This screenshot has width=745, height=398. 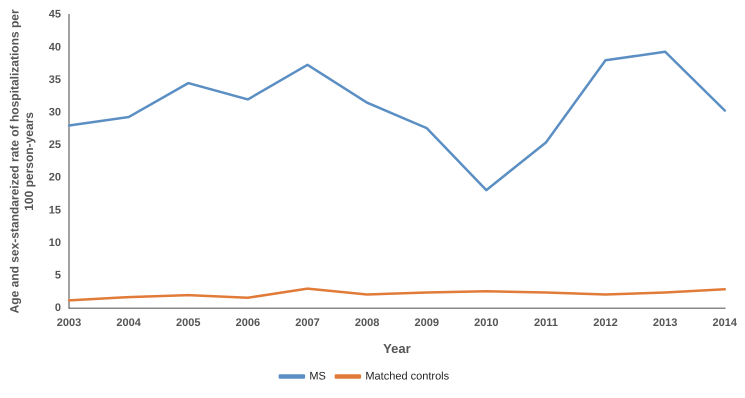 I want to click on x-tick-label: 2008, so click(x=367, y=322).